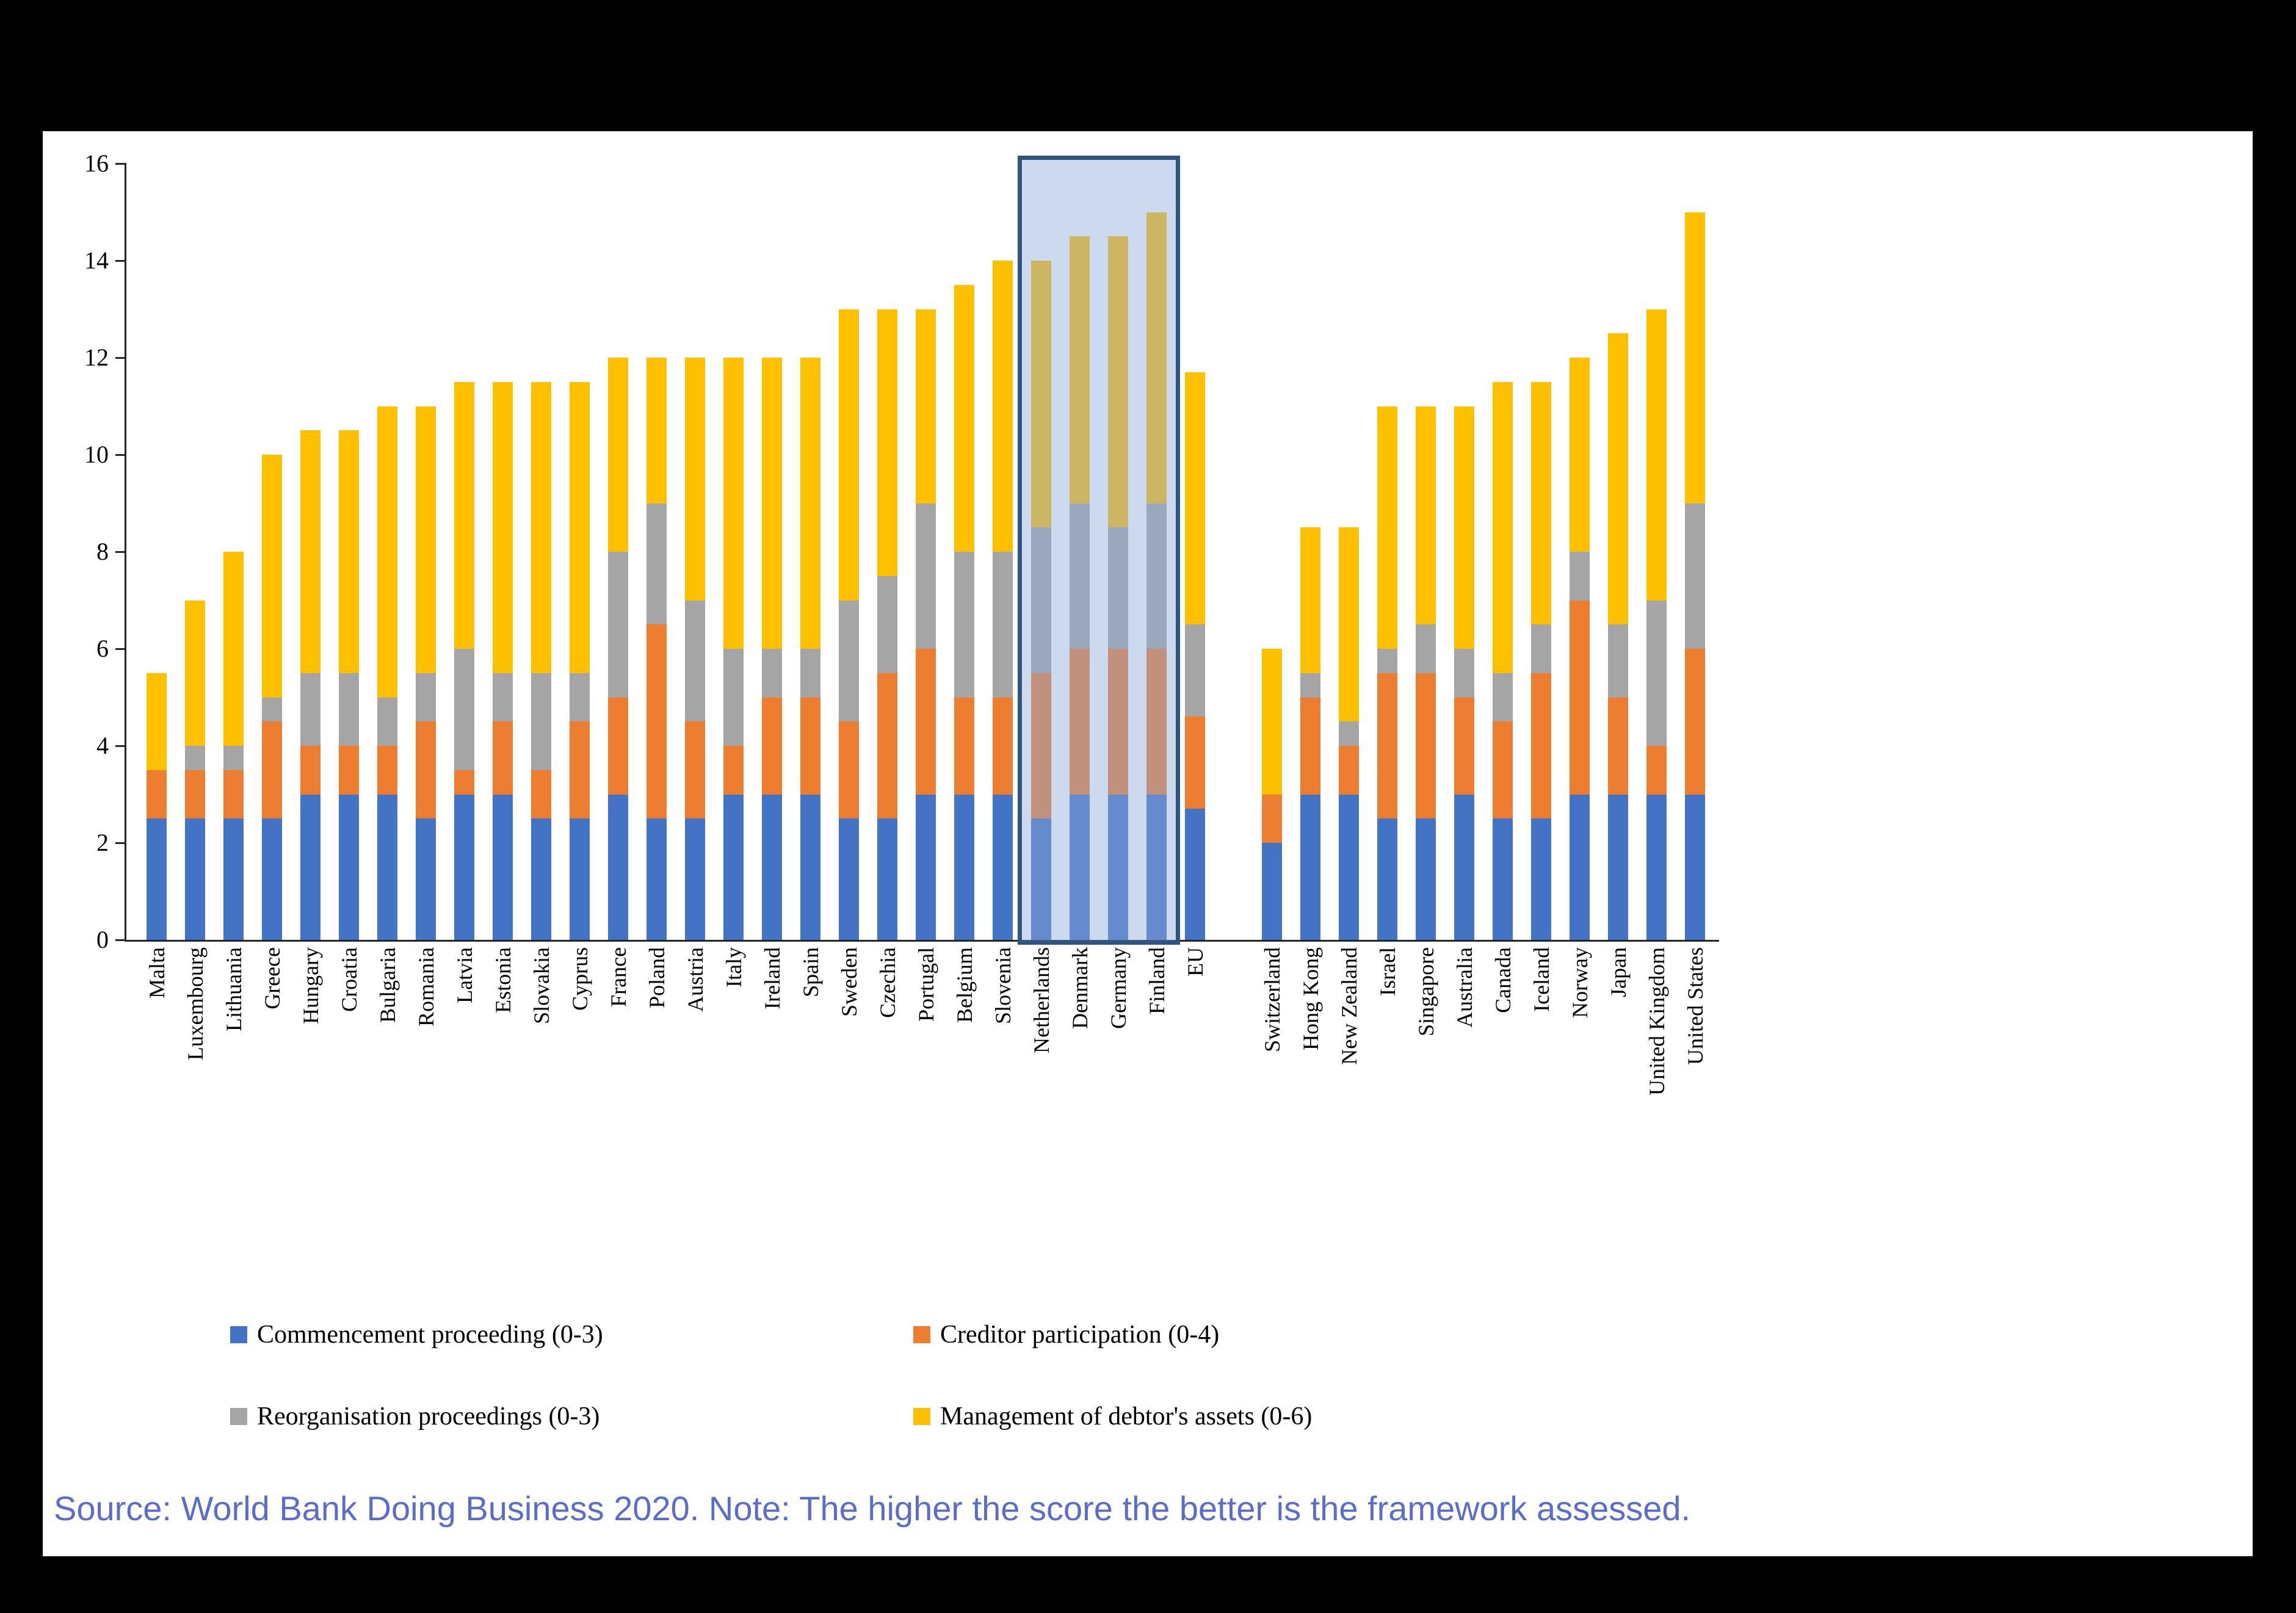  Describe the element at coordinates (771, 978) in the screenshot. I see `x-category-label: Ireland` at that location.